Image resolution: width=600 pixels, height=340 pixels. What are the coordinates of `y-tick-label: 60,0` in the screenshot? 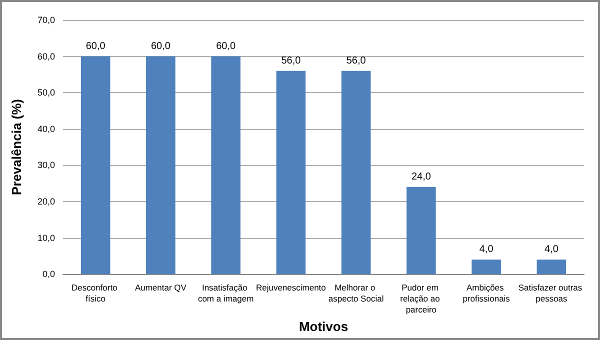 It's located at (46, 56).